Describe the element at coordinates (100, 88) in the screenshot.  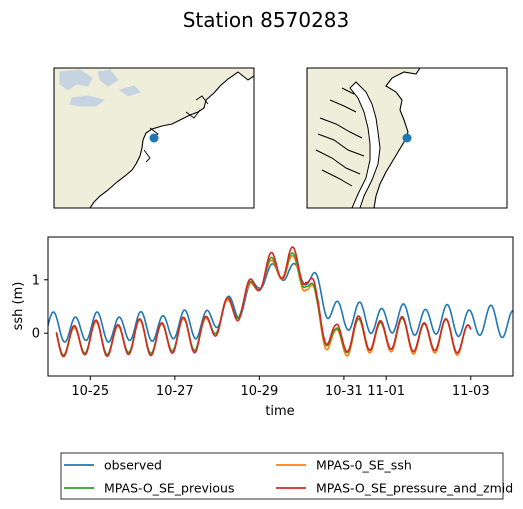
I see `regional-lake` at that location.